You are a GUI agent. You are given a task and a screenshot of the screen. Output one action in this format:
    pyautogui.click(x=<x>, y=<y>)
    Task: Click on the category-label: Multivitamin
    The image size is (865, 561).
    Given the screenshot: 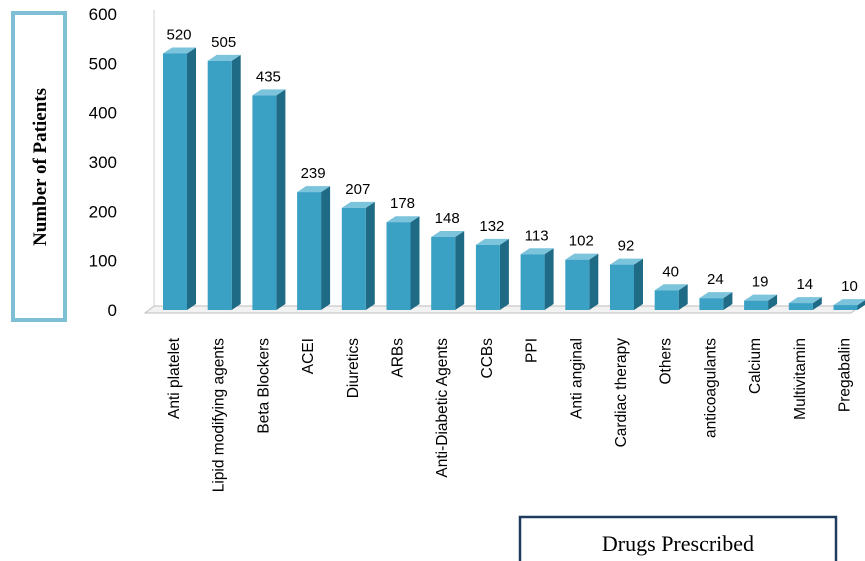 What is the action you would take?
    pyautogui.click(x=800, y=379)
    